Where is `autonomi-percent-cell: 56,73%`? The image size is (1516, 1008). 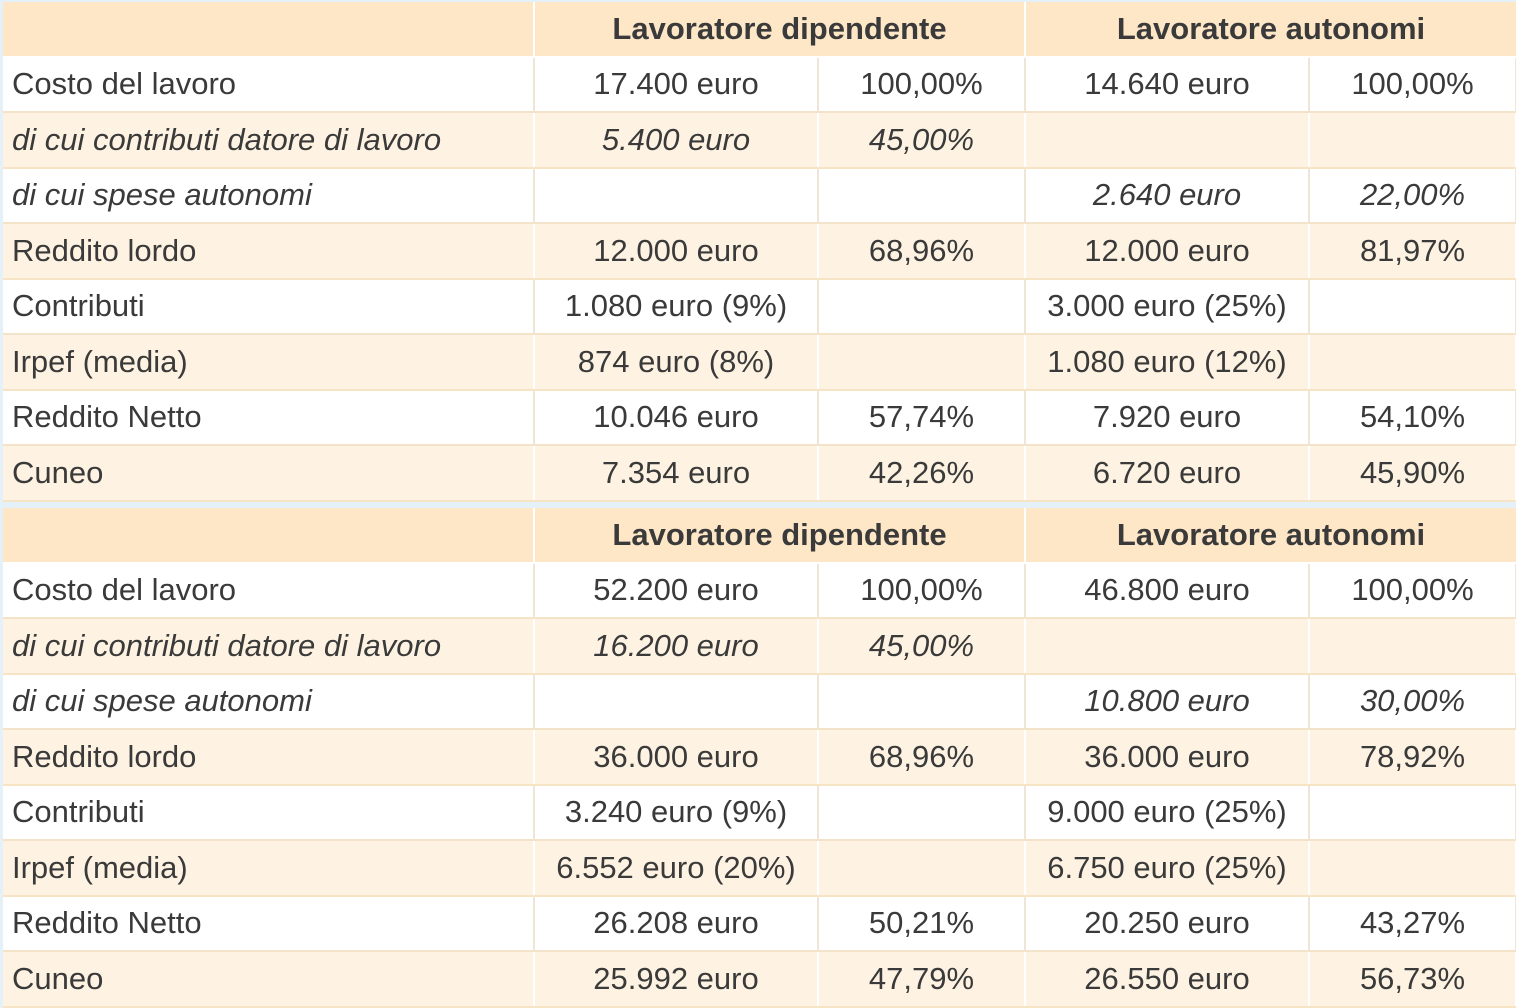
autonomi-percent-cell: 56,73% is located at coordinates (1412, 979).